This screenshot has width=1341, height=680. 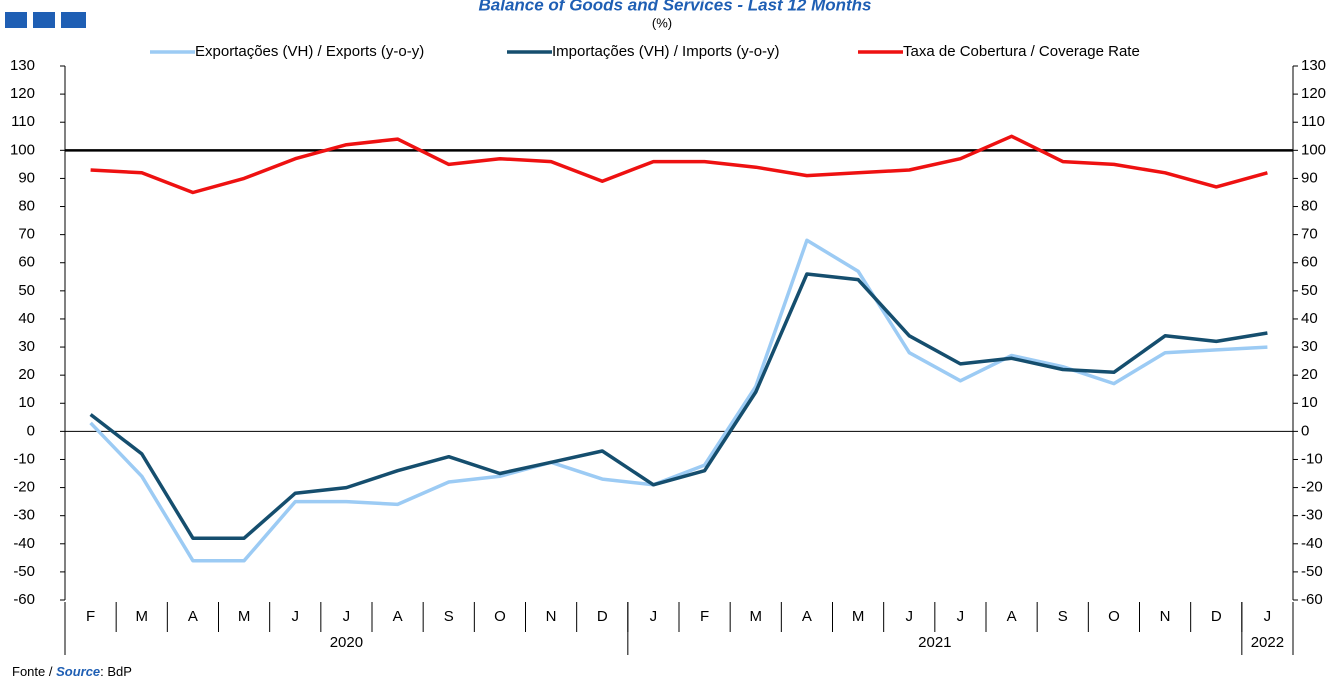 I want to click on y2-tick-label: 110, so click(x=1313, y=121).